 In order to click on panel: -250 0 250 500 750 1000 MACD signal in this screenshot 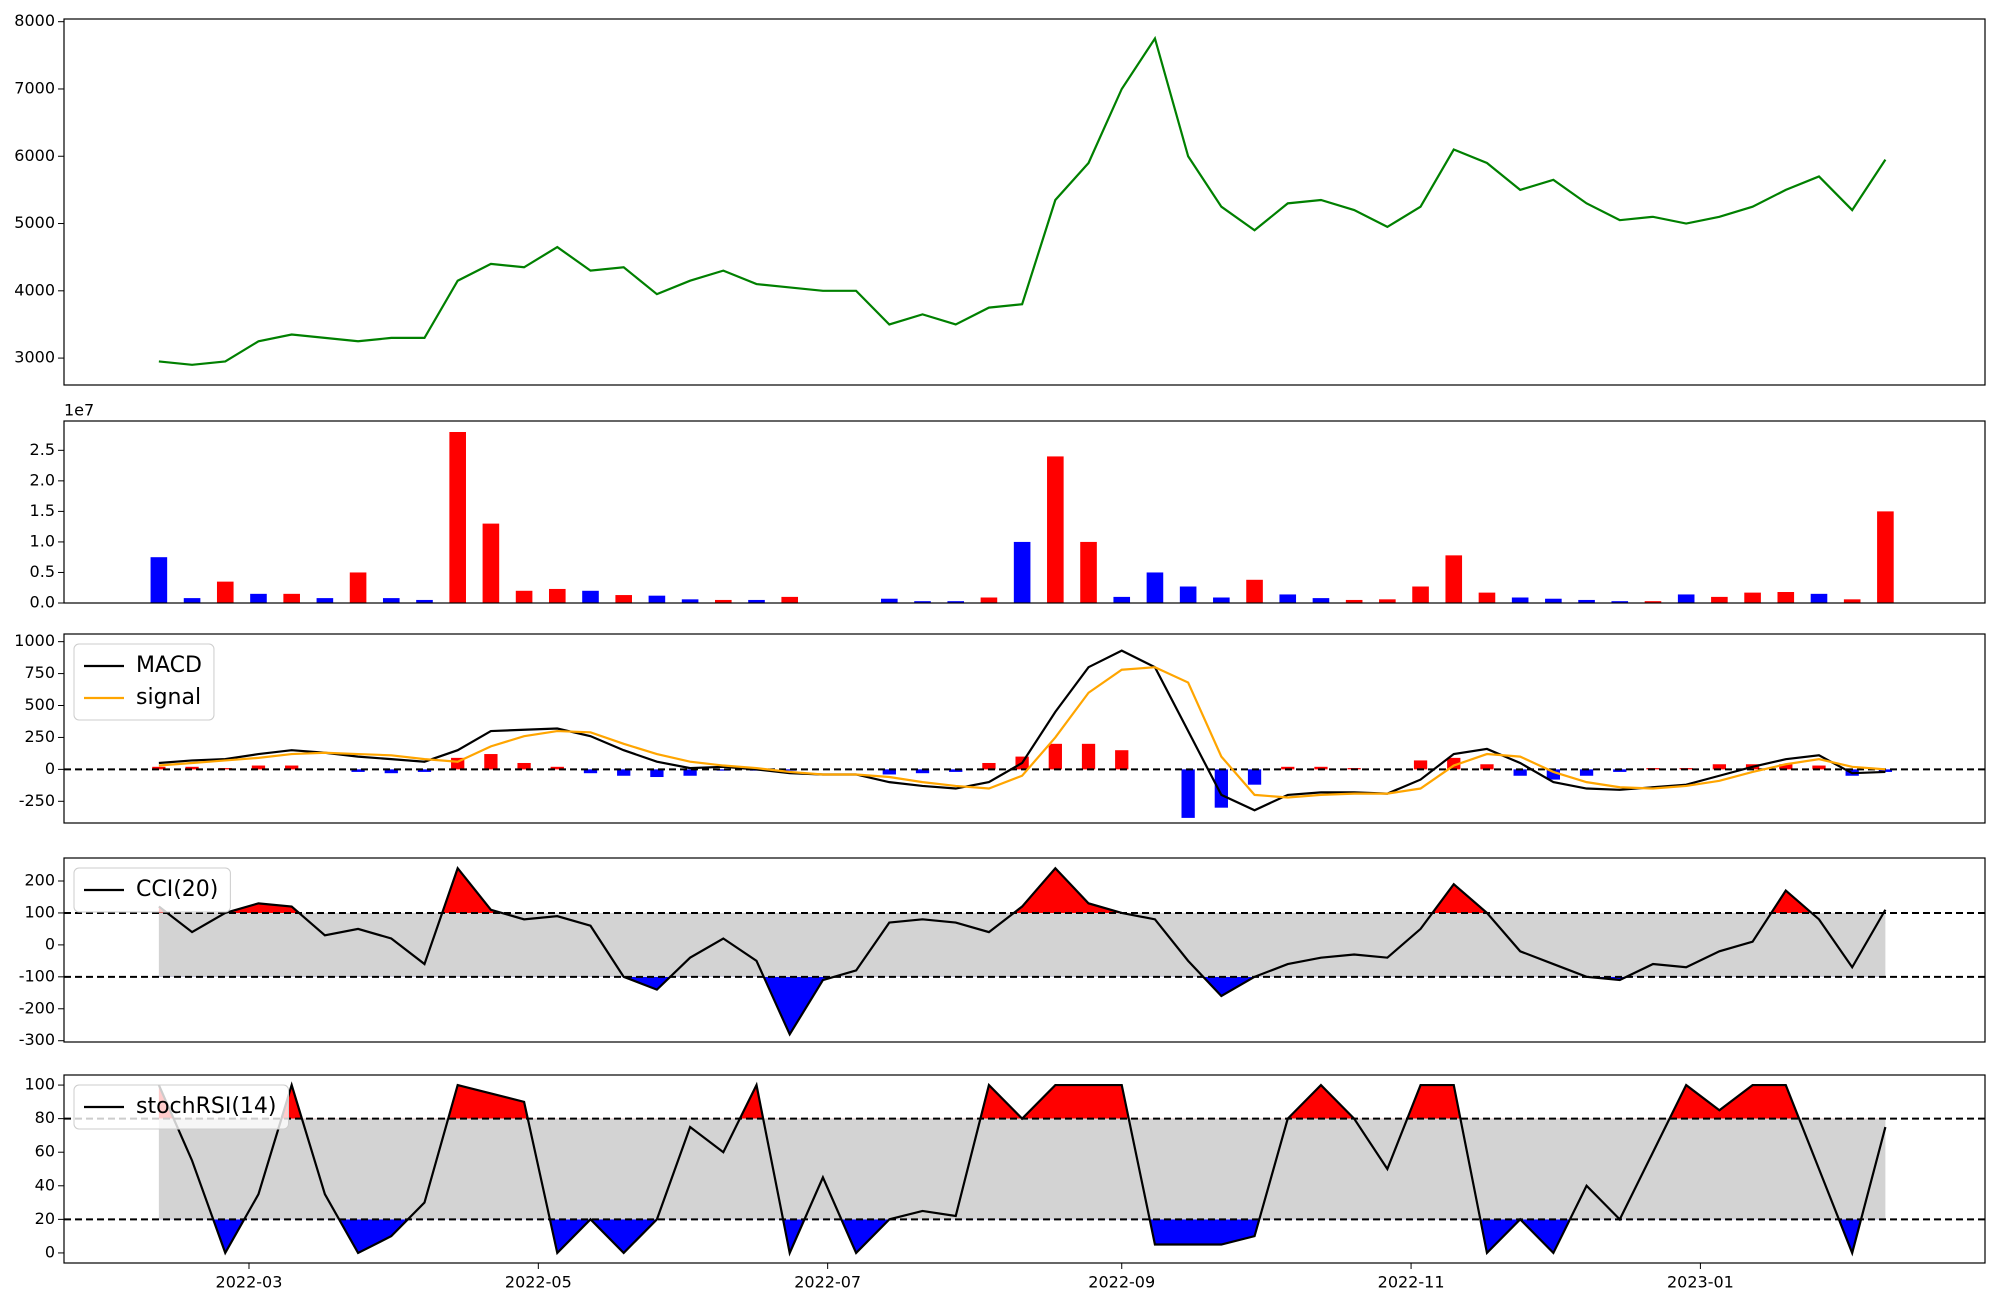, I will do `click(1000, 727)`.